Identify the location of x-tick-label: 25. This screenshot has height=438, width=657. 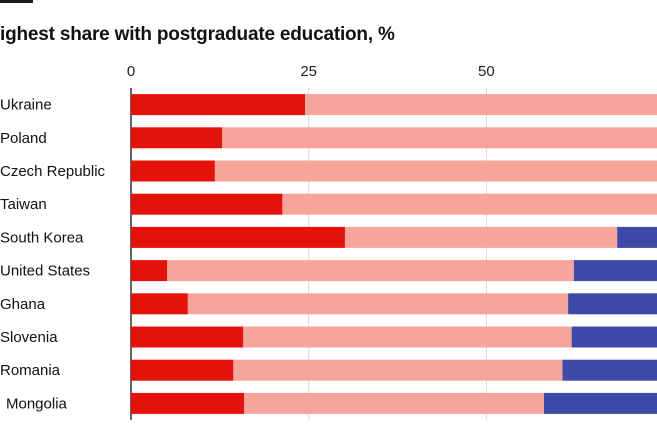
(308, 71).